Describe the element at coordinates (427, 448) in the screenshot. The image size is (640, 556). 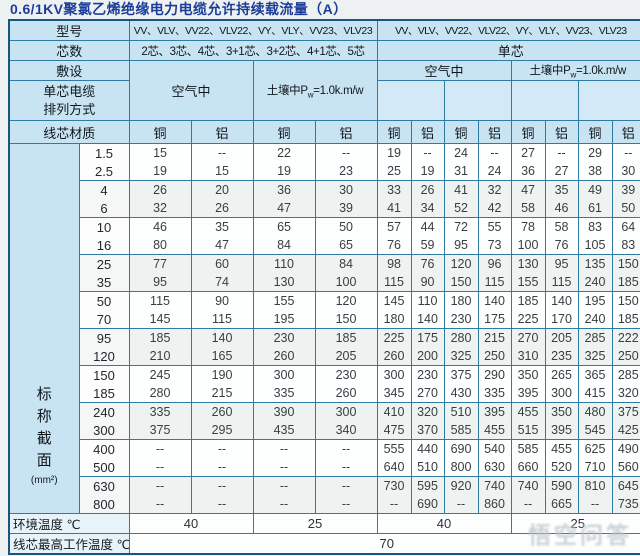
I see `value-cell: 440` at that location.